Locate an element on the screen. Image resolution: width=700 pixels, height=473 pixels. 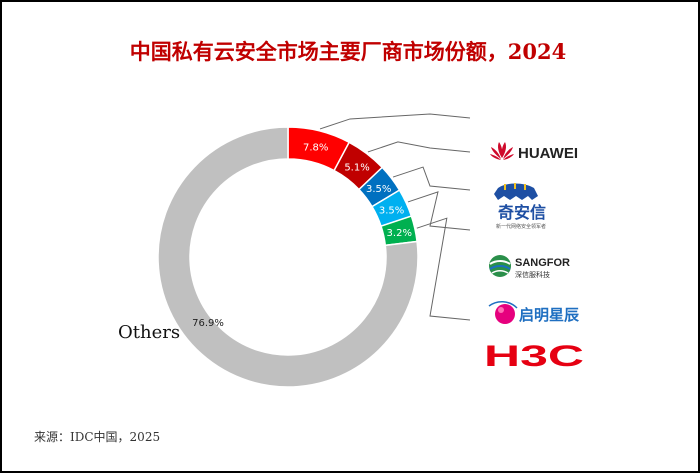
slice-labels: 7.8% 5.1% 3.5% 3.5% 3.2% 76.9% is located at coordinates (302, 235).